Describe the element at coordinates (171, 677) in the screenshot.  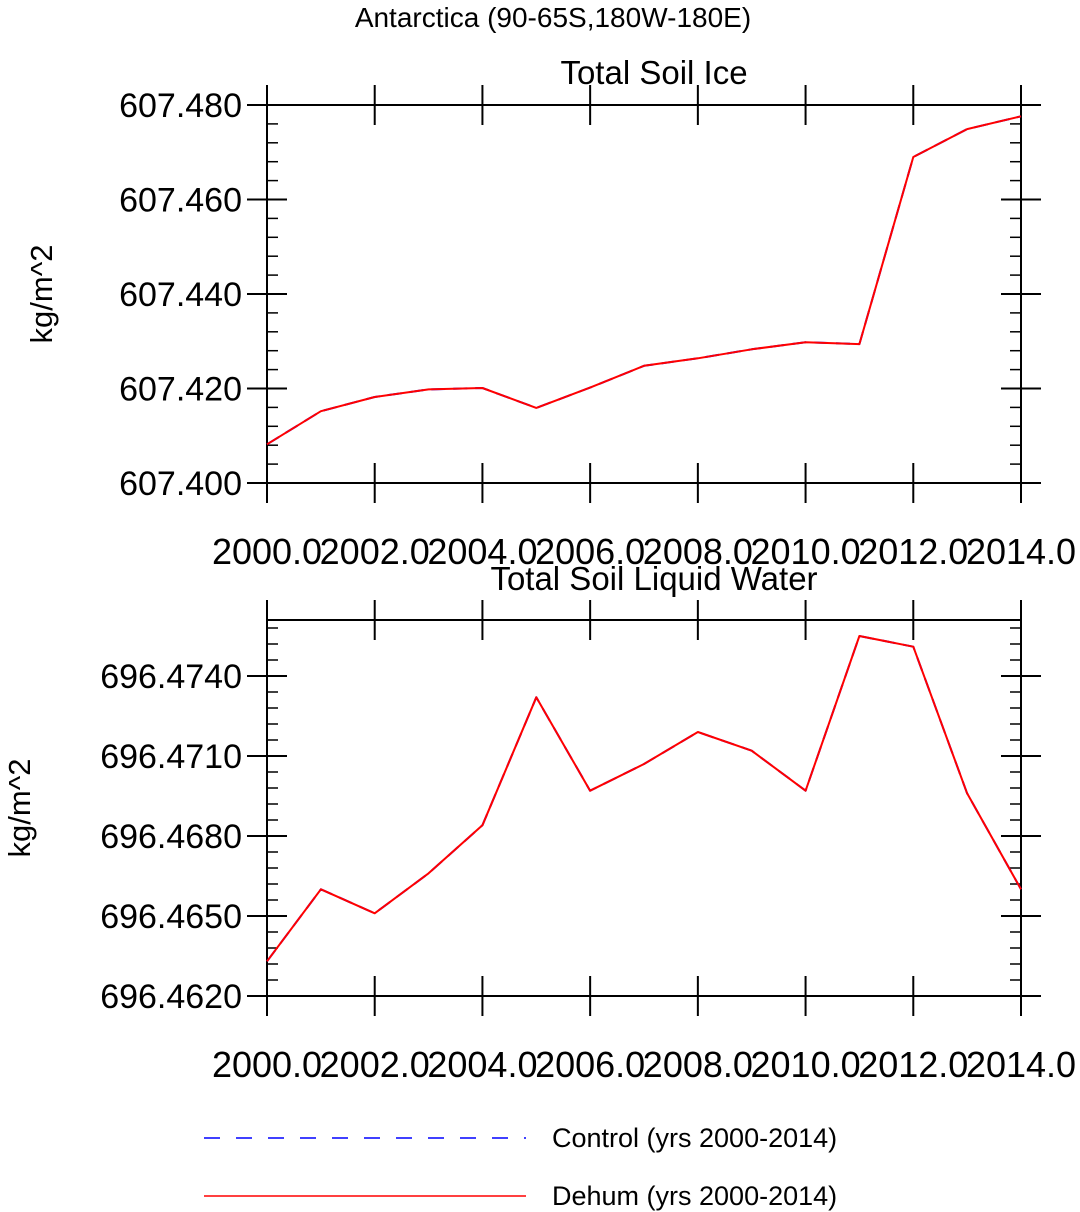
I see `y-tick-label: 696.4740` at that location.